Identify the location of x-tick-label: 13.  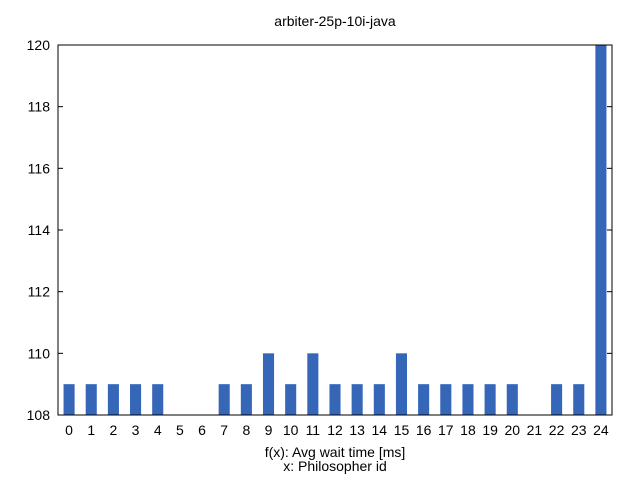
(357, 430).